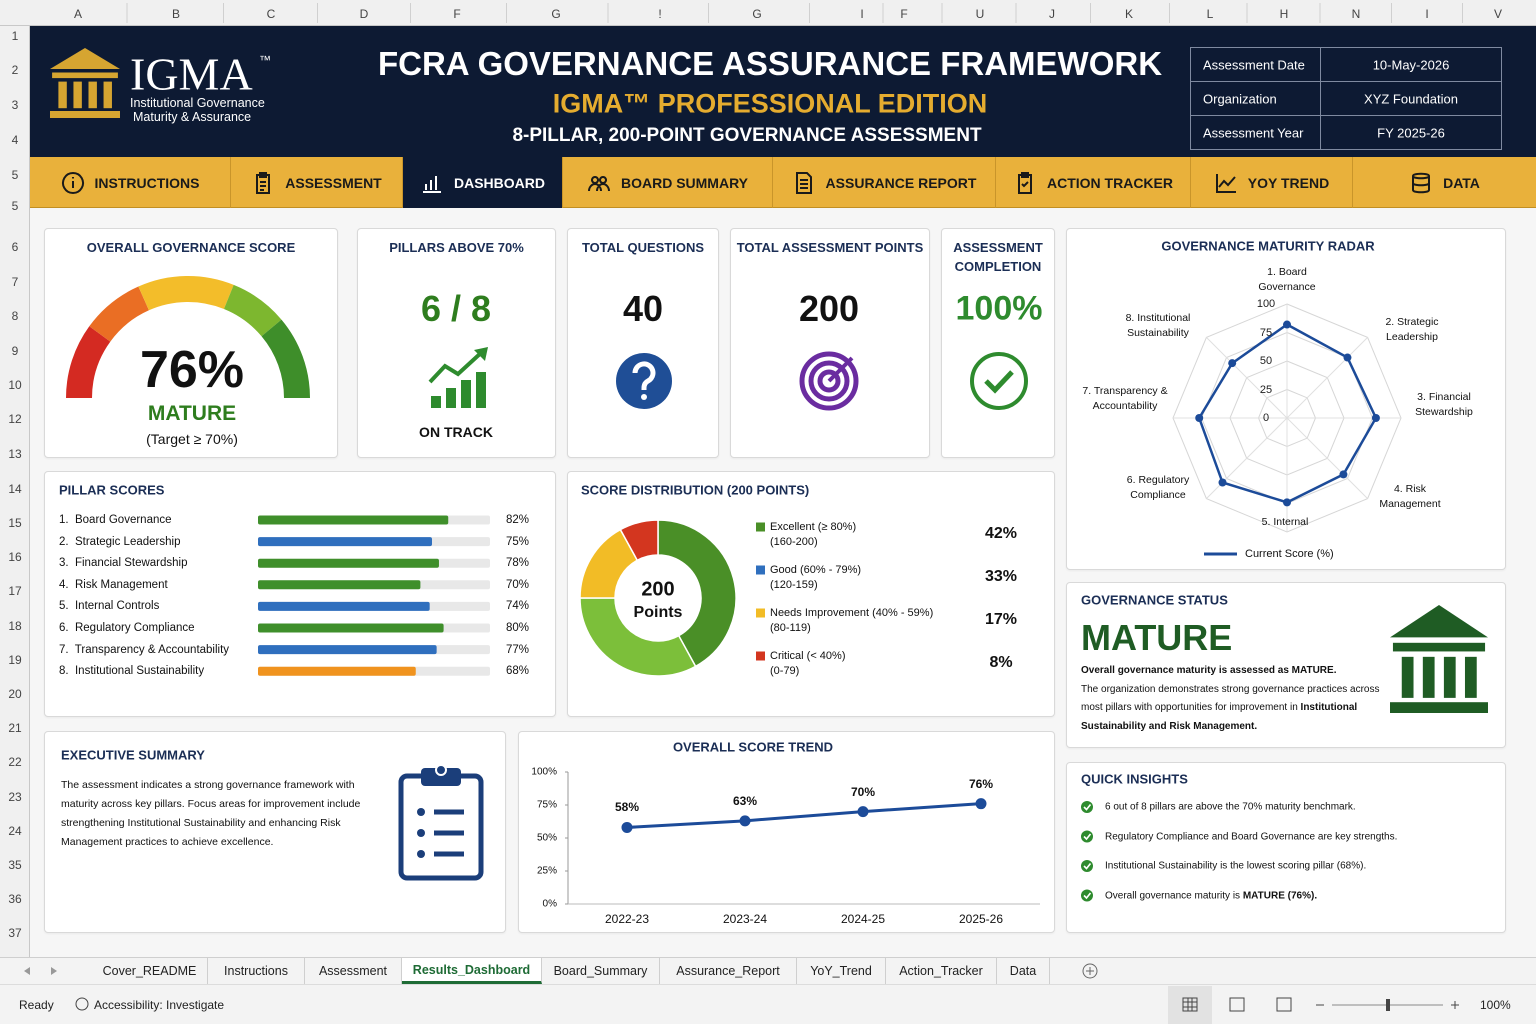 The height and width of the screenshot is (1024, 1536). What do you see at coordinates (1174, 895) in the screenshot?
I see `insight-text: Overall governance maturity is` at bounding box center [1174, 895].